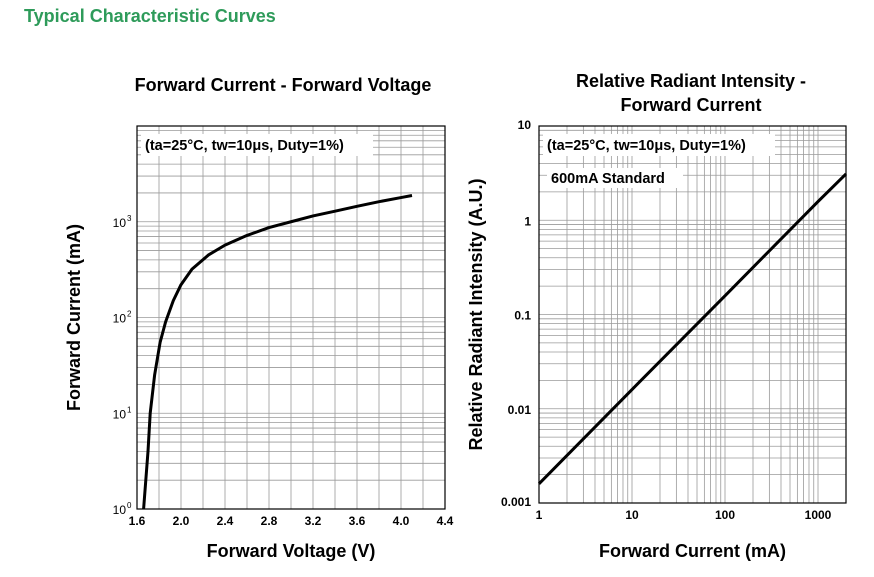 The height and width of the screenshot is (577, 874). What do you see at coordinates (692, 551) in the screenshot?
I see `x-axis-label: Forward Current (mA)` at bounding box center [692, 551].